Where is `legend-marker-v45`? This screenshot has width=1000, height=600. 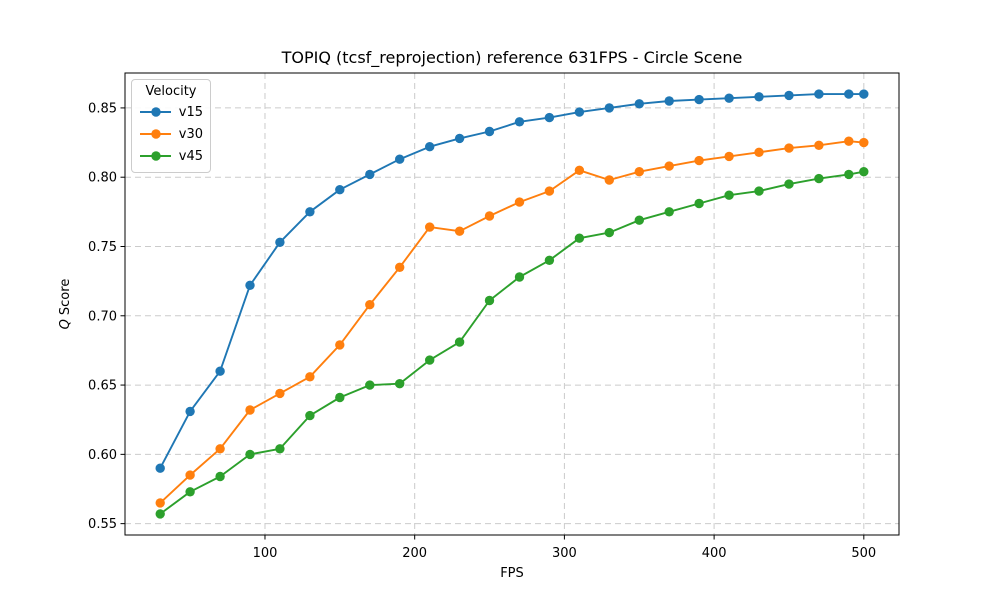 legend-marker-v45 is located at coordinates (155, 156).